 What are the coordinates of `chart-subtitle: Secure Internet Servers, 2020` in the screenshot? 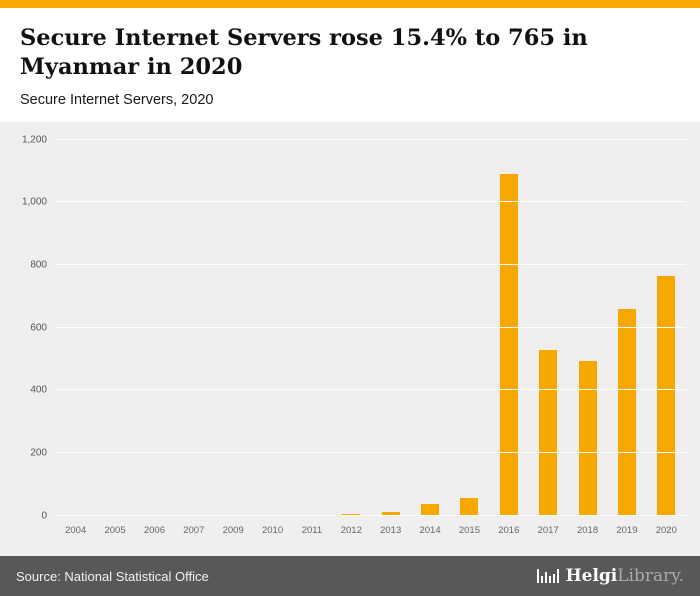 It's located at (117, 99).